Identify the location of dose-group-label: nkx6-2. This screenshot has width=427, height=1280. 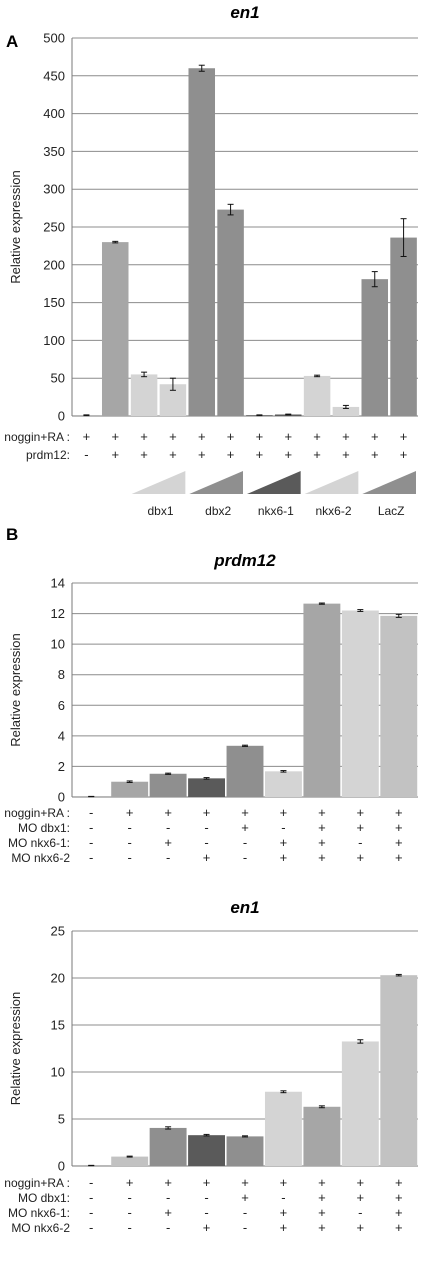
(333, 511).